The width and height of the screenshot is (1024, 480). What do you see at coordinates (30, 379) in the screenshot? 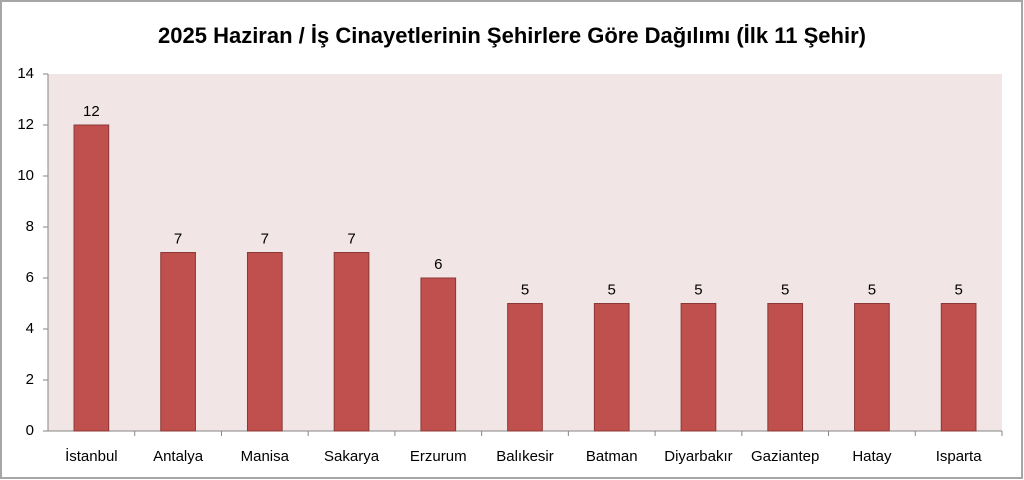
I see `y-tick-label: 2` at bounding box center [30, 379].